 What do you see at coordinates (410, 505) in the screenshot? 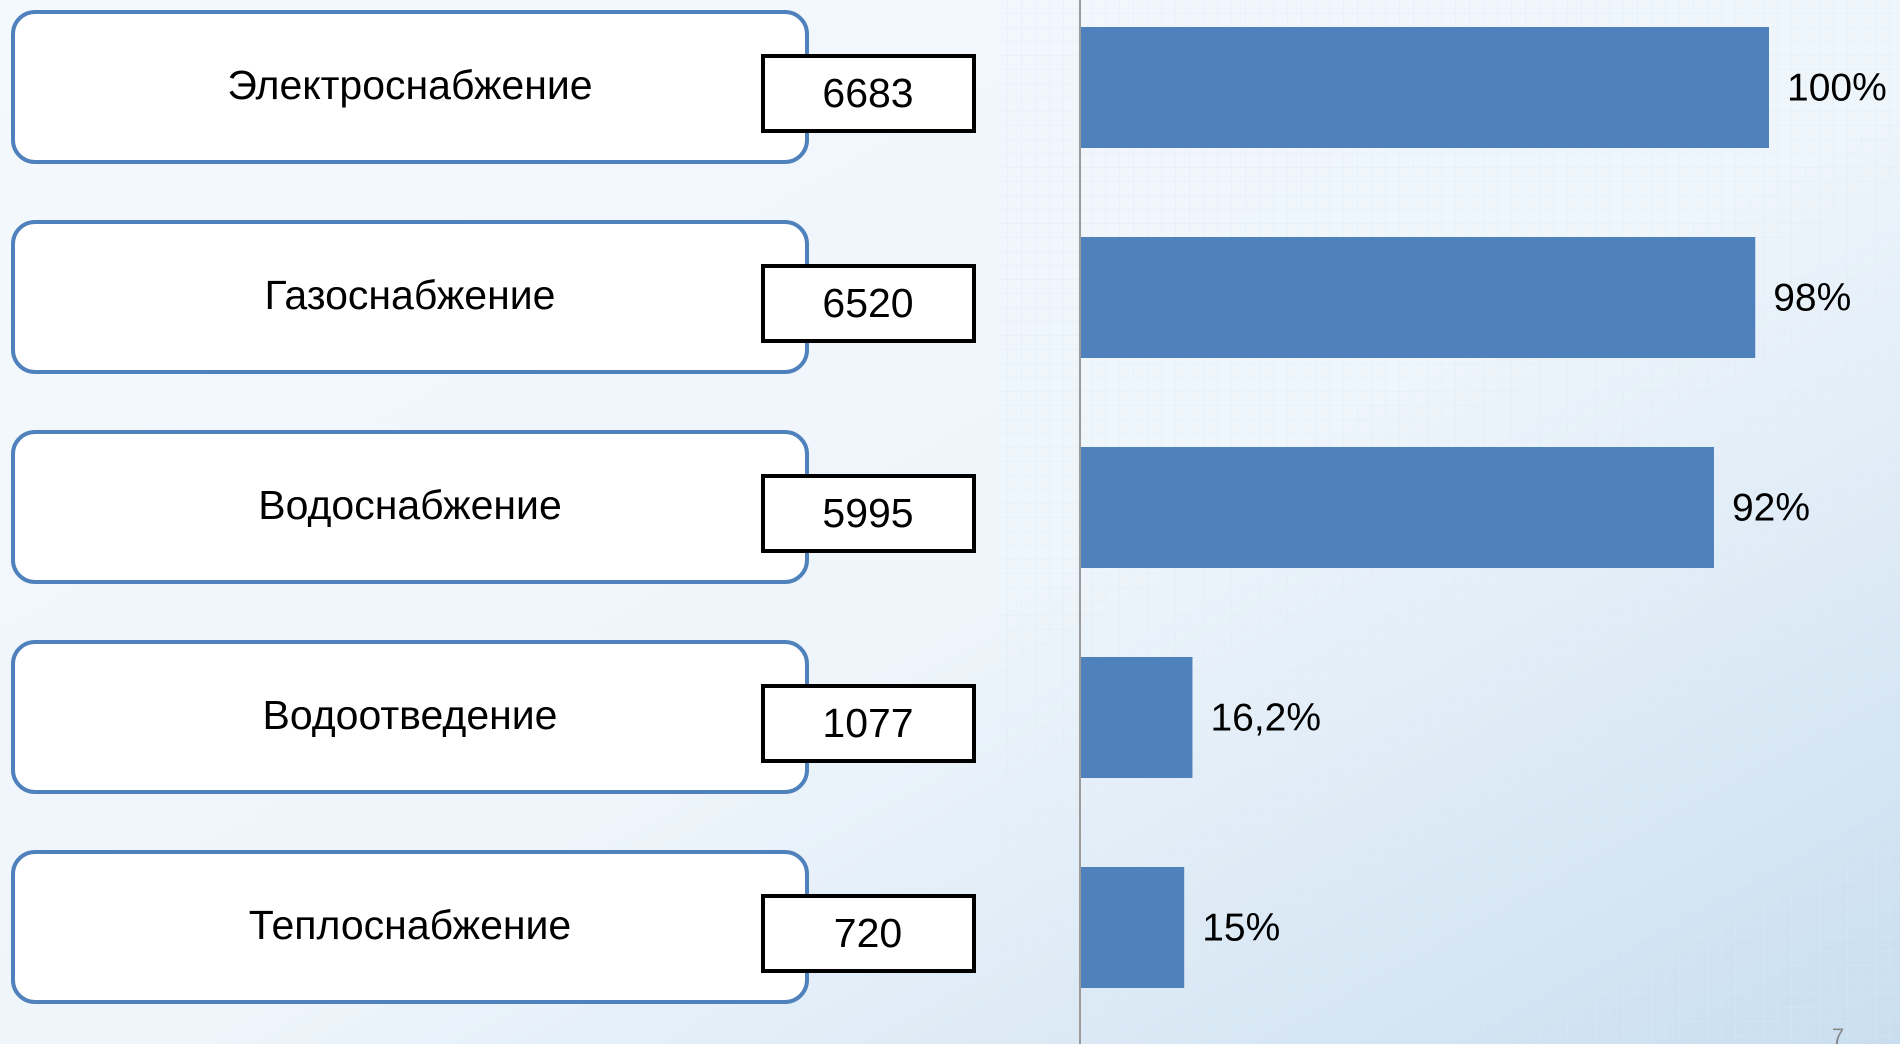
I see `category-label: Водоснабжение` at bounding box center [410, 505].